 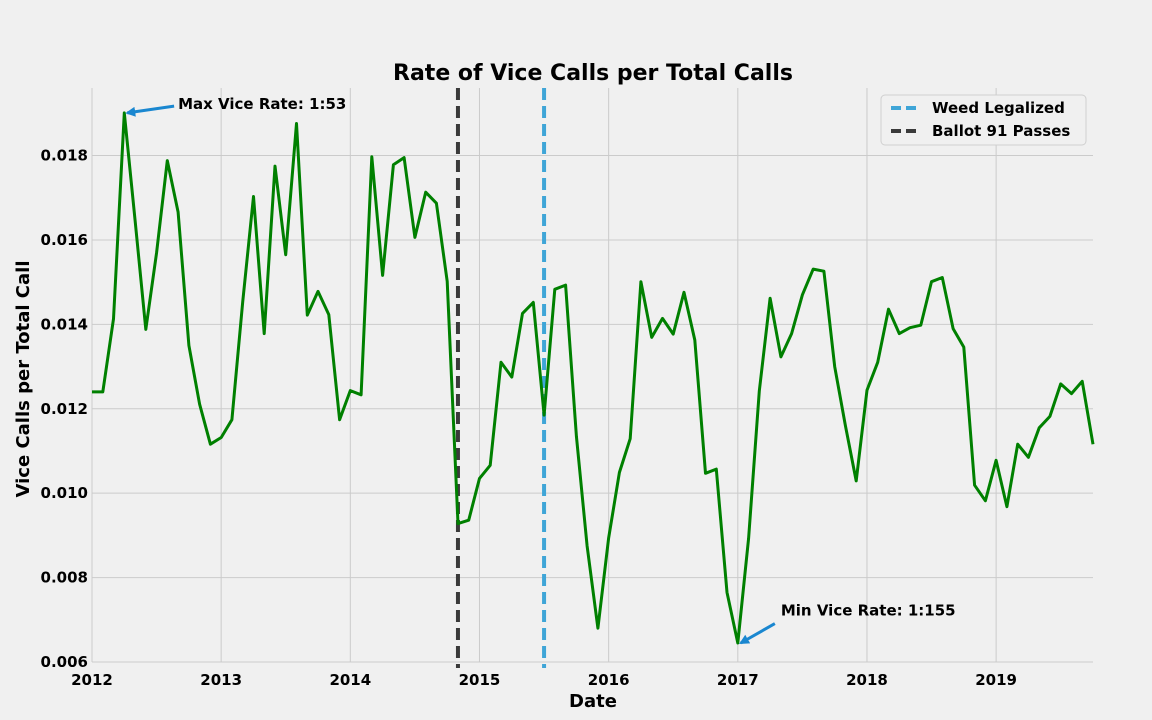 What do you see at coordinates (64, 578) in the screenshot?
I see `y-tick-label: 0.008` at bounding box center [64, 578].